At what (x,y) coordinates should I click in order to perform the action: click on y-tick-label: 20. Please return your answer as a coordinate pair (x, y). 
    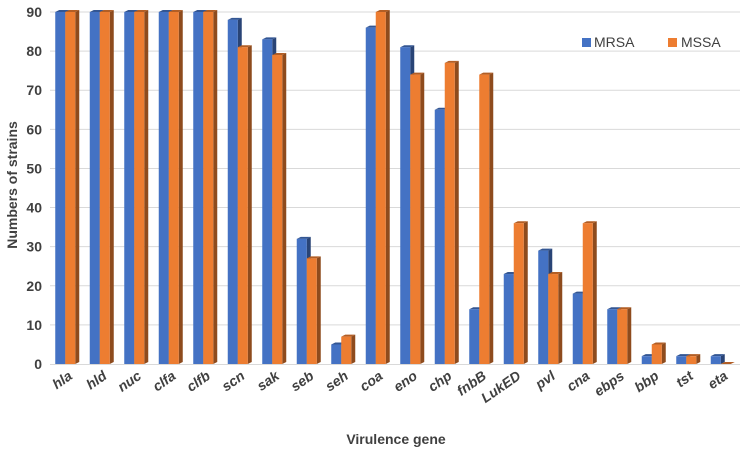
    Looking at the image, I should click on (34, 286).